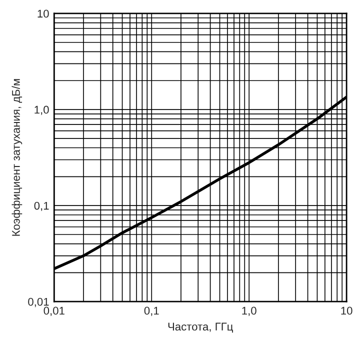 The height and width of the screenshot is (337, 361). I want to click on x-axis-title: Частота, ГГц, so click(200, 327).